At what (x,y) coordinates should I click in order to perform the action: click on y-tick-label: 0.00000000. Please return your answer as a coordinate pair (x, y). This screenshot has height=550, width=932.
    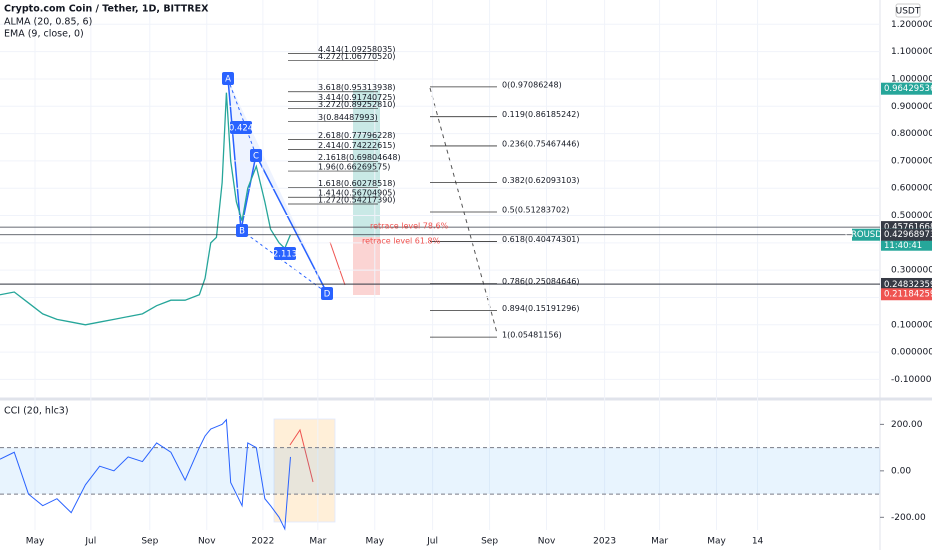
    Looking at the image, I should click on (911, 353).